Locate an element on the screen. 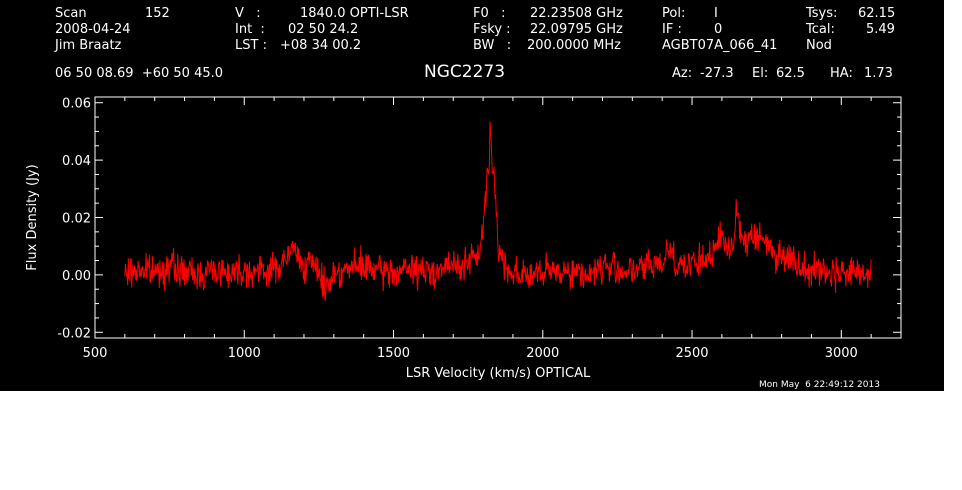 This screenshot has width=962, height=490. int-value: 02 50 24.2 is located at coordinates (323, 29).